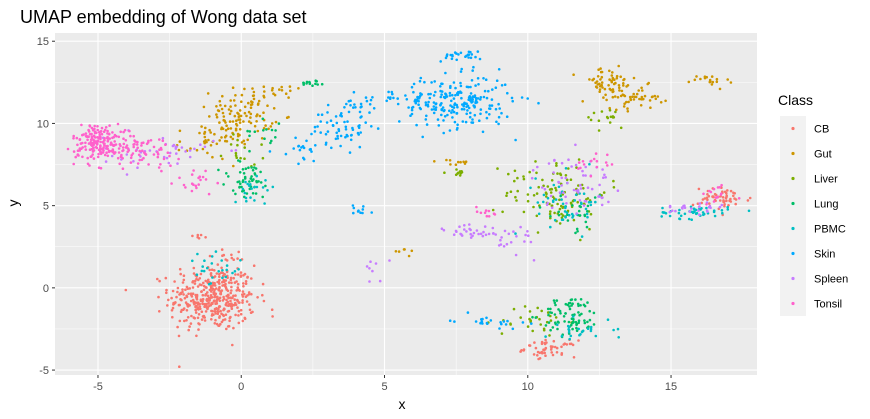 Image resolution: width=870 pixels, height=419 pixels. I want to click on y-tick-label: 0, so click(46, 289).